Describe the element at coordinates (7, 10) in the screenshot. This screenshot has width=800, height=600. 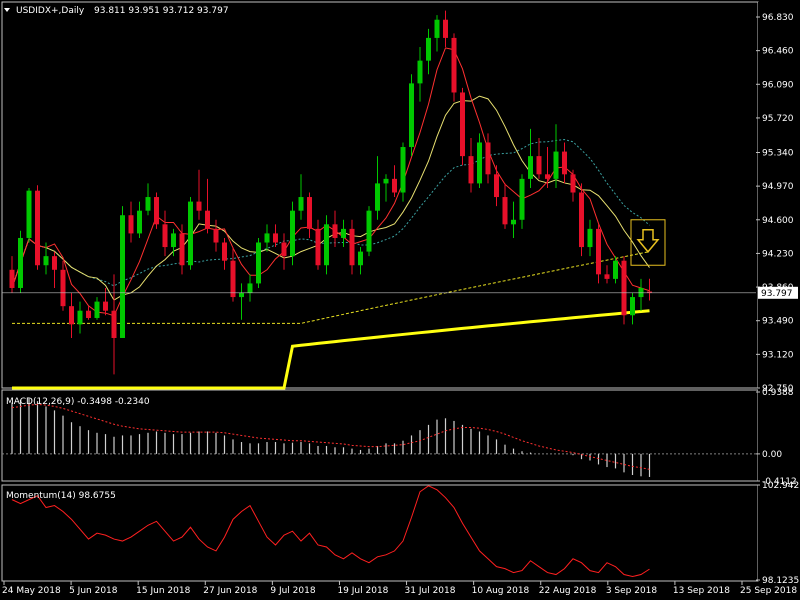
I see `dropdown-triangle-icon` at that location.